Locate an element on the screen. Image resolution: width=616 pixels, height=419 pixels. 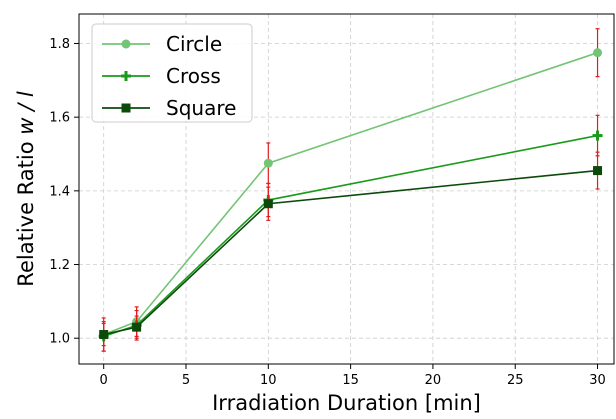
y-tick-label: 1.0 is located at coordinates (59, 339).